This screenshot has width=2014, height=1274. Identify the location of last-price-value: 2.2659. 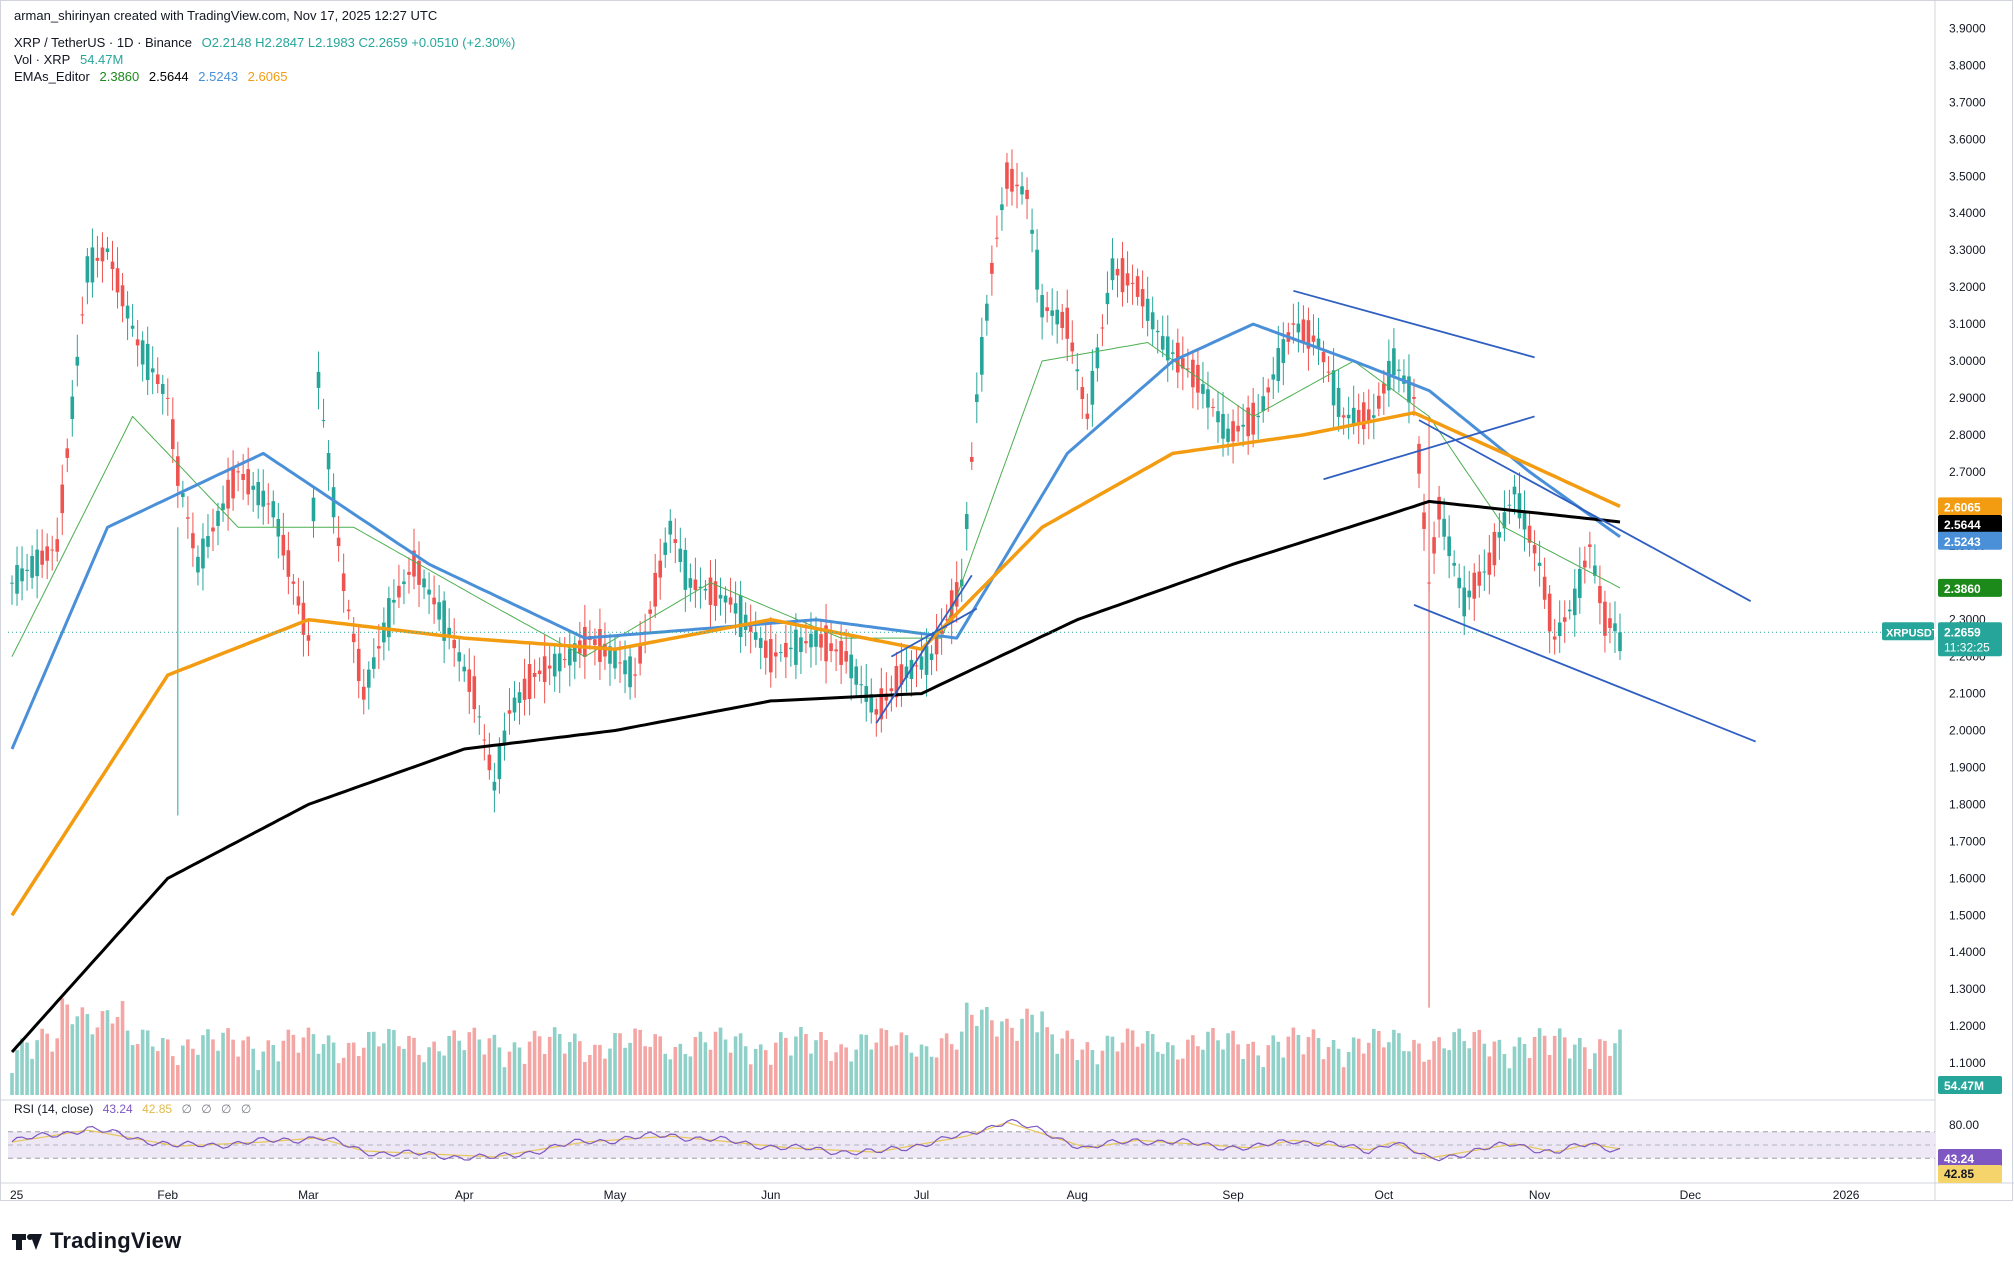
(1962, 632).